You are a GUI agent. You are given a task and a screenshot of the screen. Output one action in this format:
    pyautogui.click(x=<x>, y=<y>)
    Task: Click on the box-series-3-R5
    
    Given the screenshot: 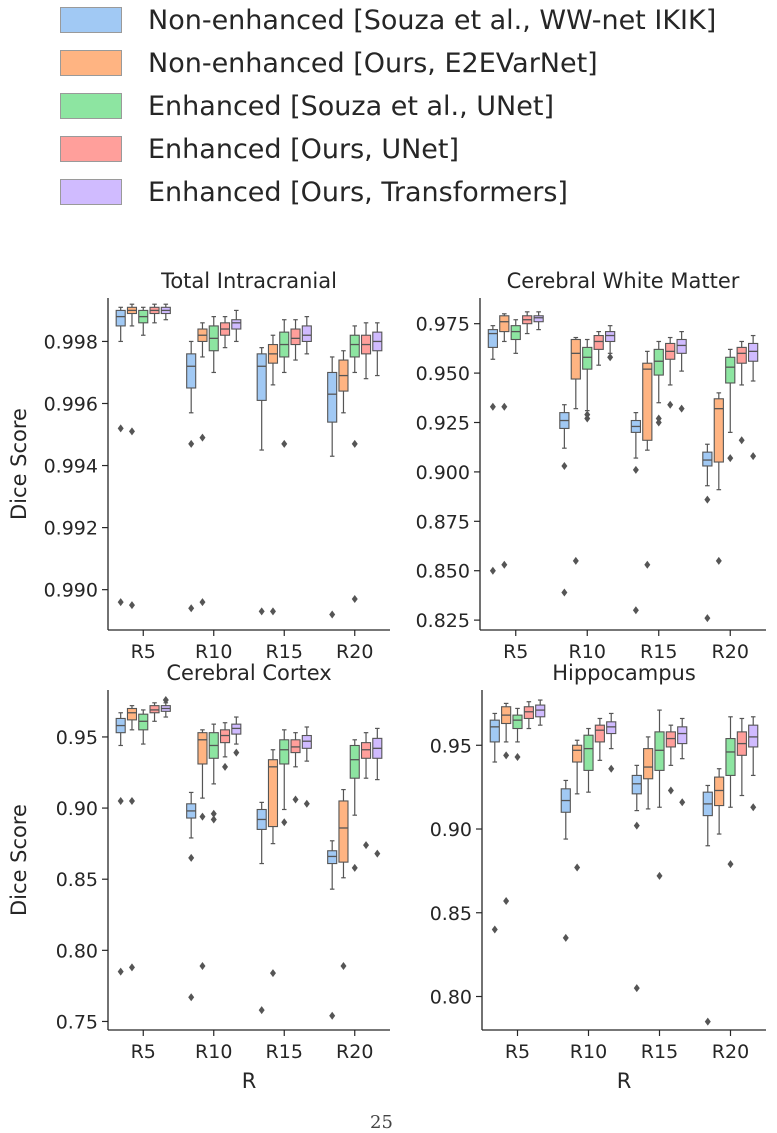 What is the action you would take?
    pyautogui.click(x=515, y=336)
    